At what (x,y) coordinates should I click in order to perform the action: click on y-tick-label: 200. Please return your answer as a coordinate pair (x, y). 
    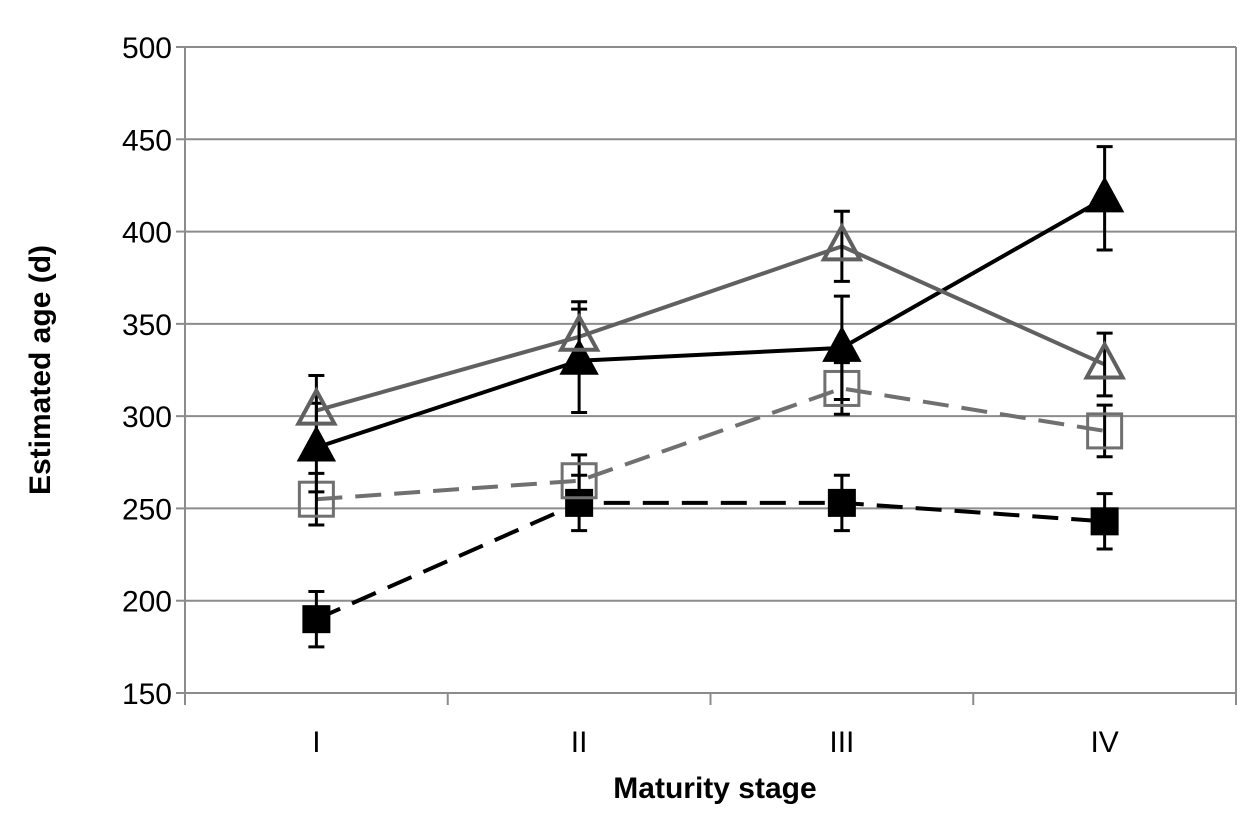
    Looking at the image, I should click on (147, 602).